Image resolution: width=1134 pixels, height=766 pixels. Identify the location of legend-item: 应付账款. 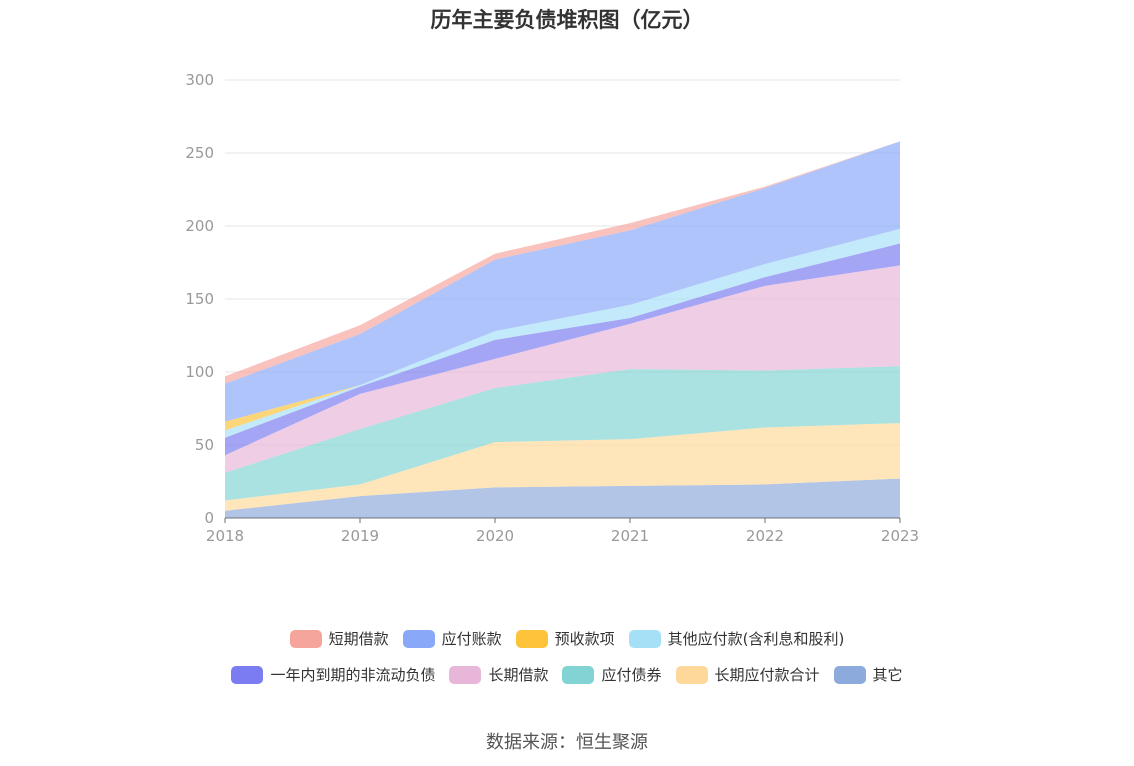
(452, 638).